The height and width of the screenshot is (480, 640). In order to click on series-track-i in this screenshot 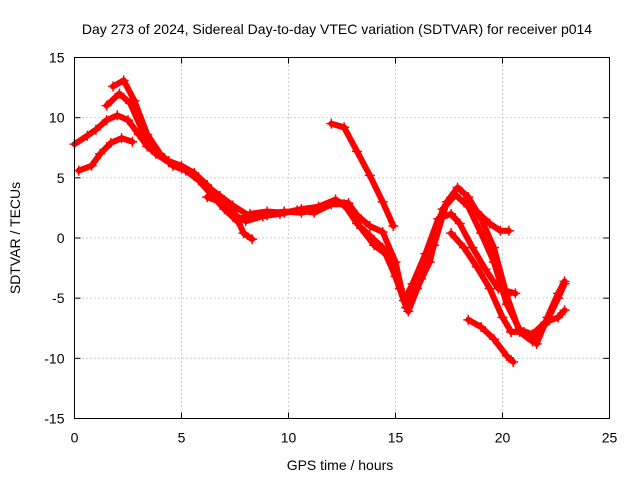, I will do `click(491, 340)`.